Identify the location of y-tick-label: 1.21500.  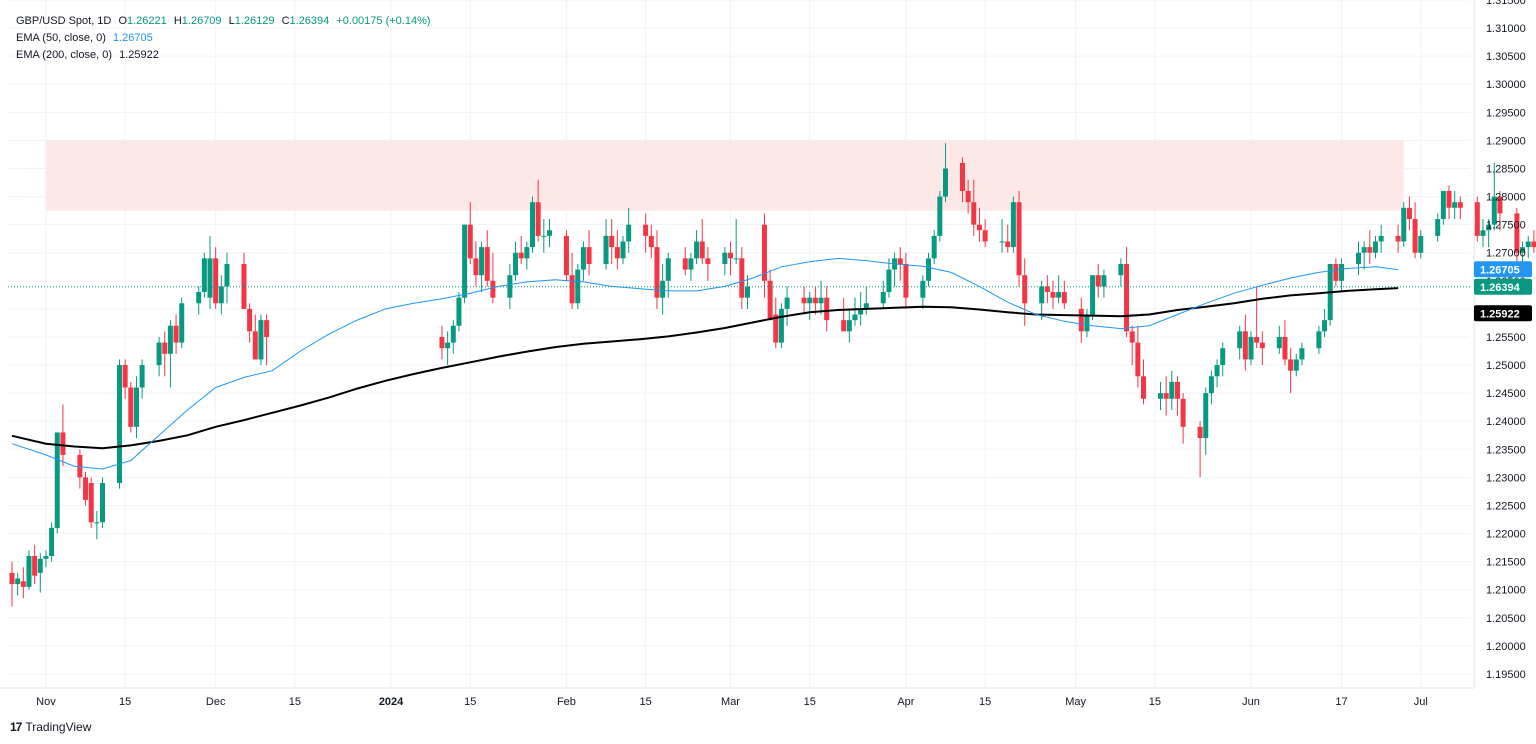
(1506, 563).